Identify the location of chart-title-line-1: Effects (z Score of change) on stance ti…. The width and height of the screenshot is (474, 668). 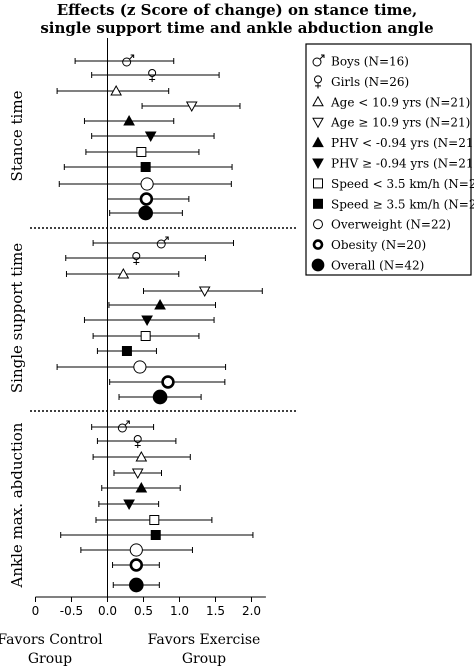
(237, 10).